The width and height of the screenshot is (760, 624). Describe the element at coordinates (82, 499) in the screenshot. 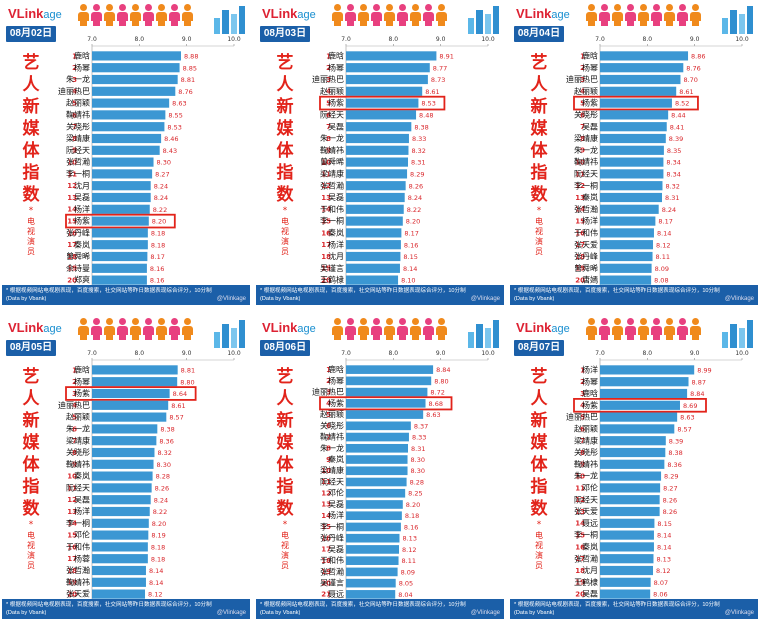

I see `artist-label: 吴磊` at that location.